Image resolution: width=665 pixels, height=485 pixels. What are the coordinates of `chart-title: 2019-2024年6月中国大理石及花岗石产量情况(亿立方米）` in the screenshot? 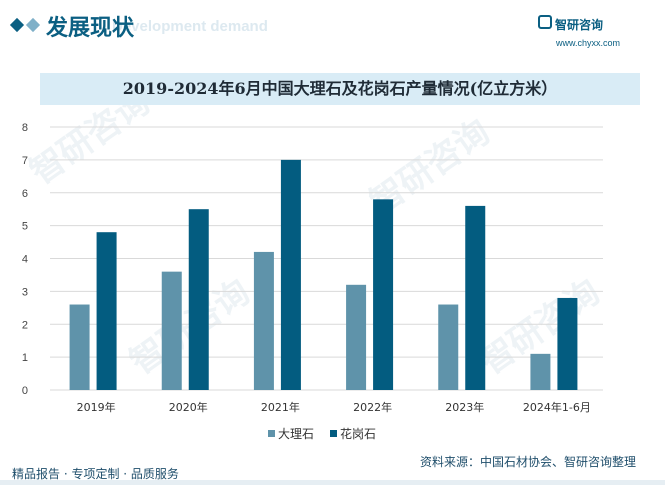 It's located at (340, 88).